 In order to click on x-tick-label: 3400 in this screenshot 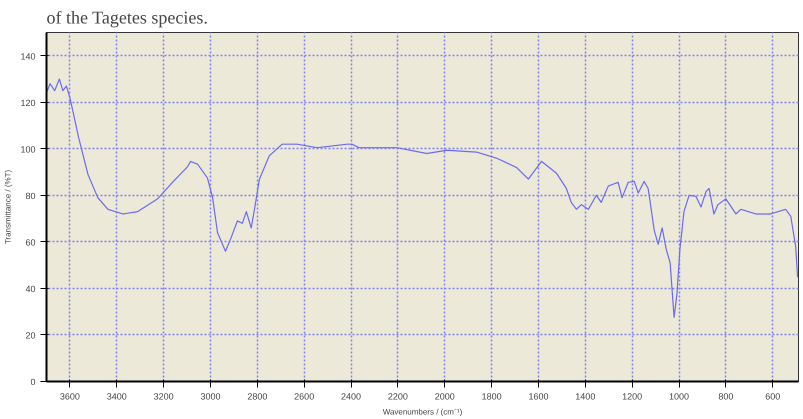, I will do `click(116, 397)`.